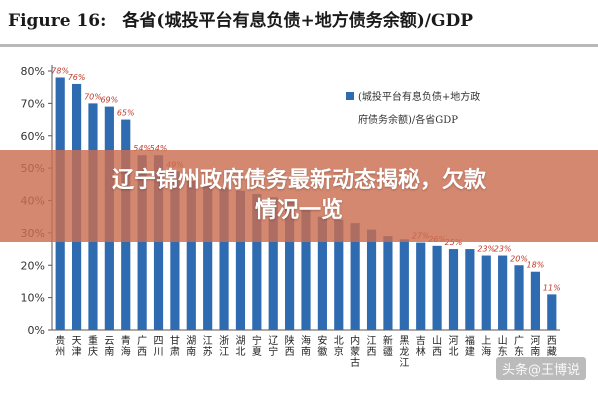 The image size is (598, 400). Describe the element at coordinates (404, 352) in the screenshot. I see `x-category-label: 黑龙江` at that location.